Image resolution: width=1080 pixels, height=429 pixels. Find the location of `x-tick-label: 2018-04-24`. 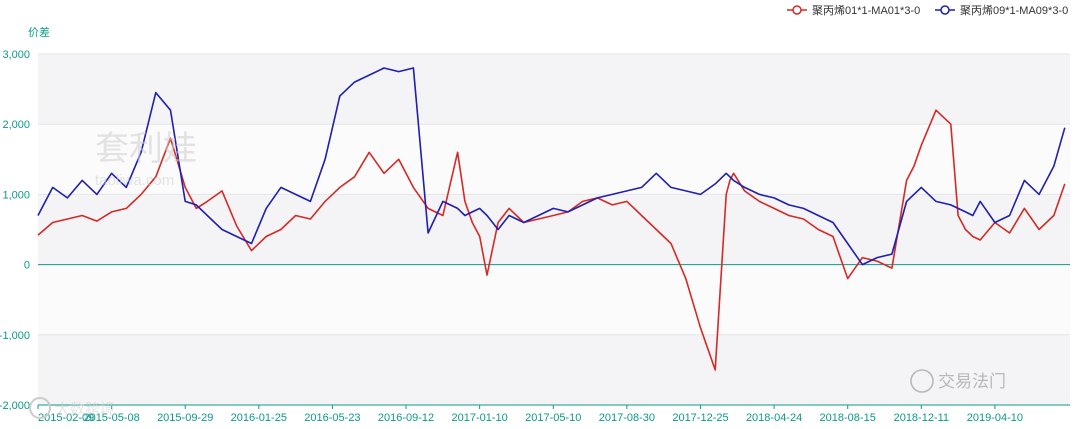

x-tick-label: 2018-04-24 is located at coordinates (774, 418).